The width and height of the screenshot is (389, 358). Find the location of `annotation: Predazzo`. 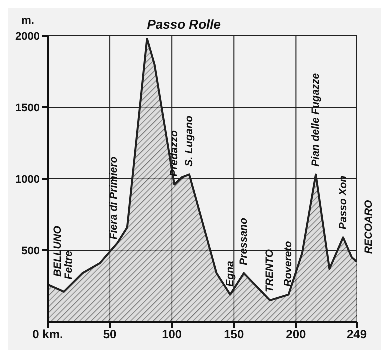

annotation: Predazzo is located at coordinates (174, 153).